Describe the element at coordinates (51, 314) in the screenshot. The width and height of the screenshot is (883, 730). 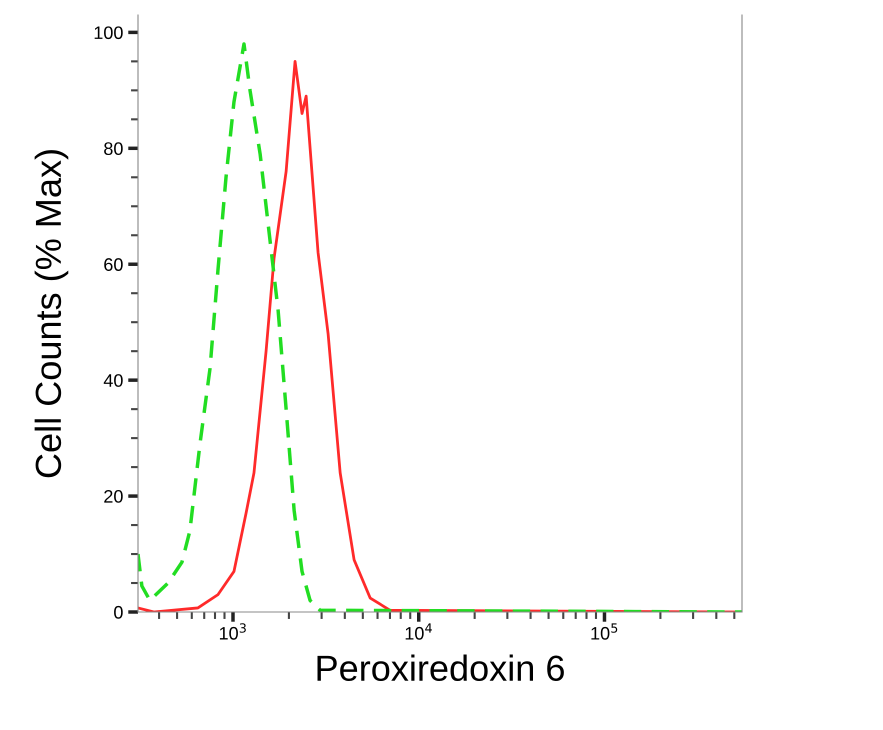
I see `y-axis-title: Cell Counts (% Max)` at that location.